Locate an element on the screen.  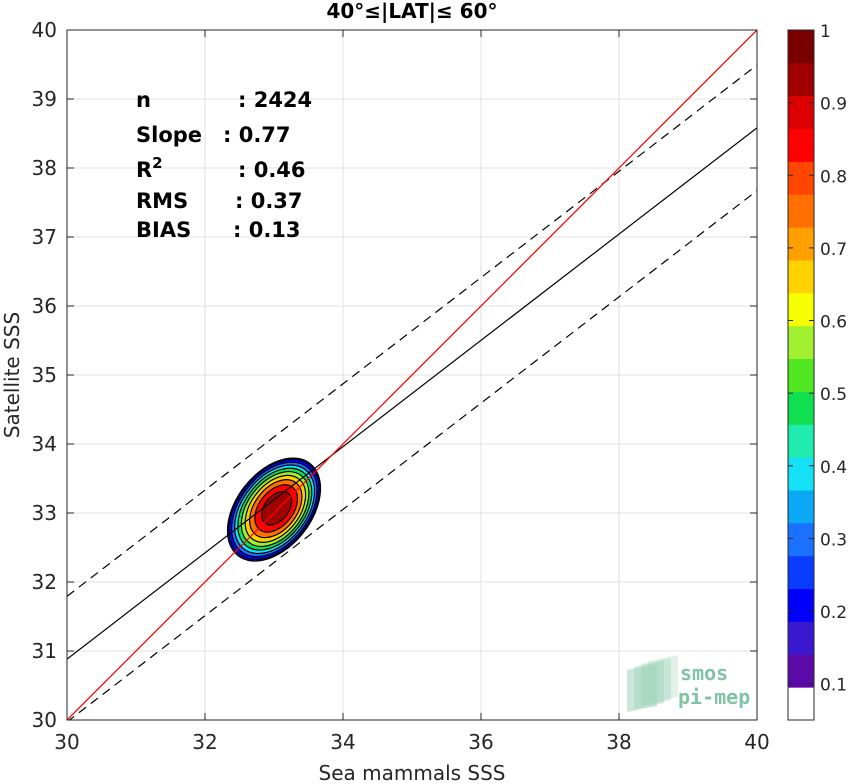
y-tick-label: 37 is located at coordinates (44, 237).